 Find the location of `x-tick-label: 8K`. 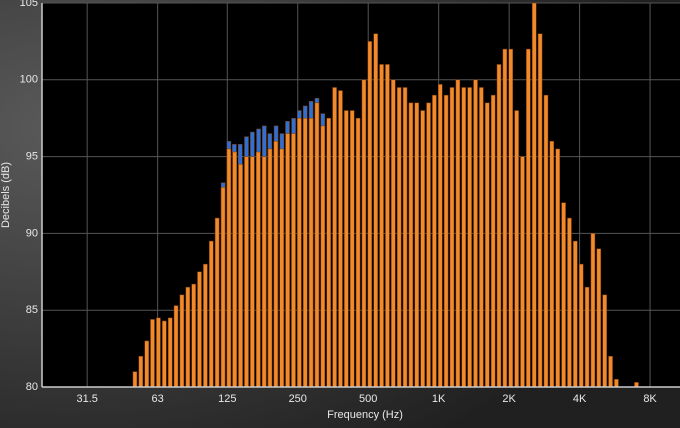

x-tick-label: 8K is located at coordinates (650, 399).